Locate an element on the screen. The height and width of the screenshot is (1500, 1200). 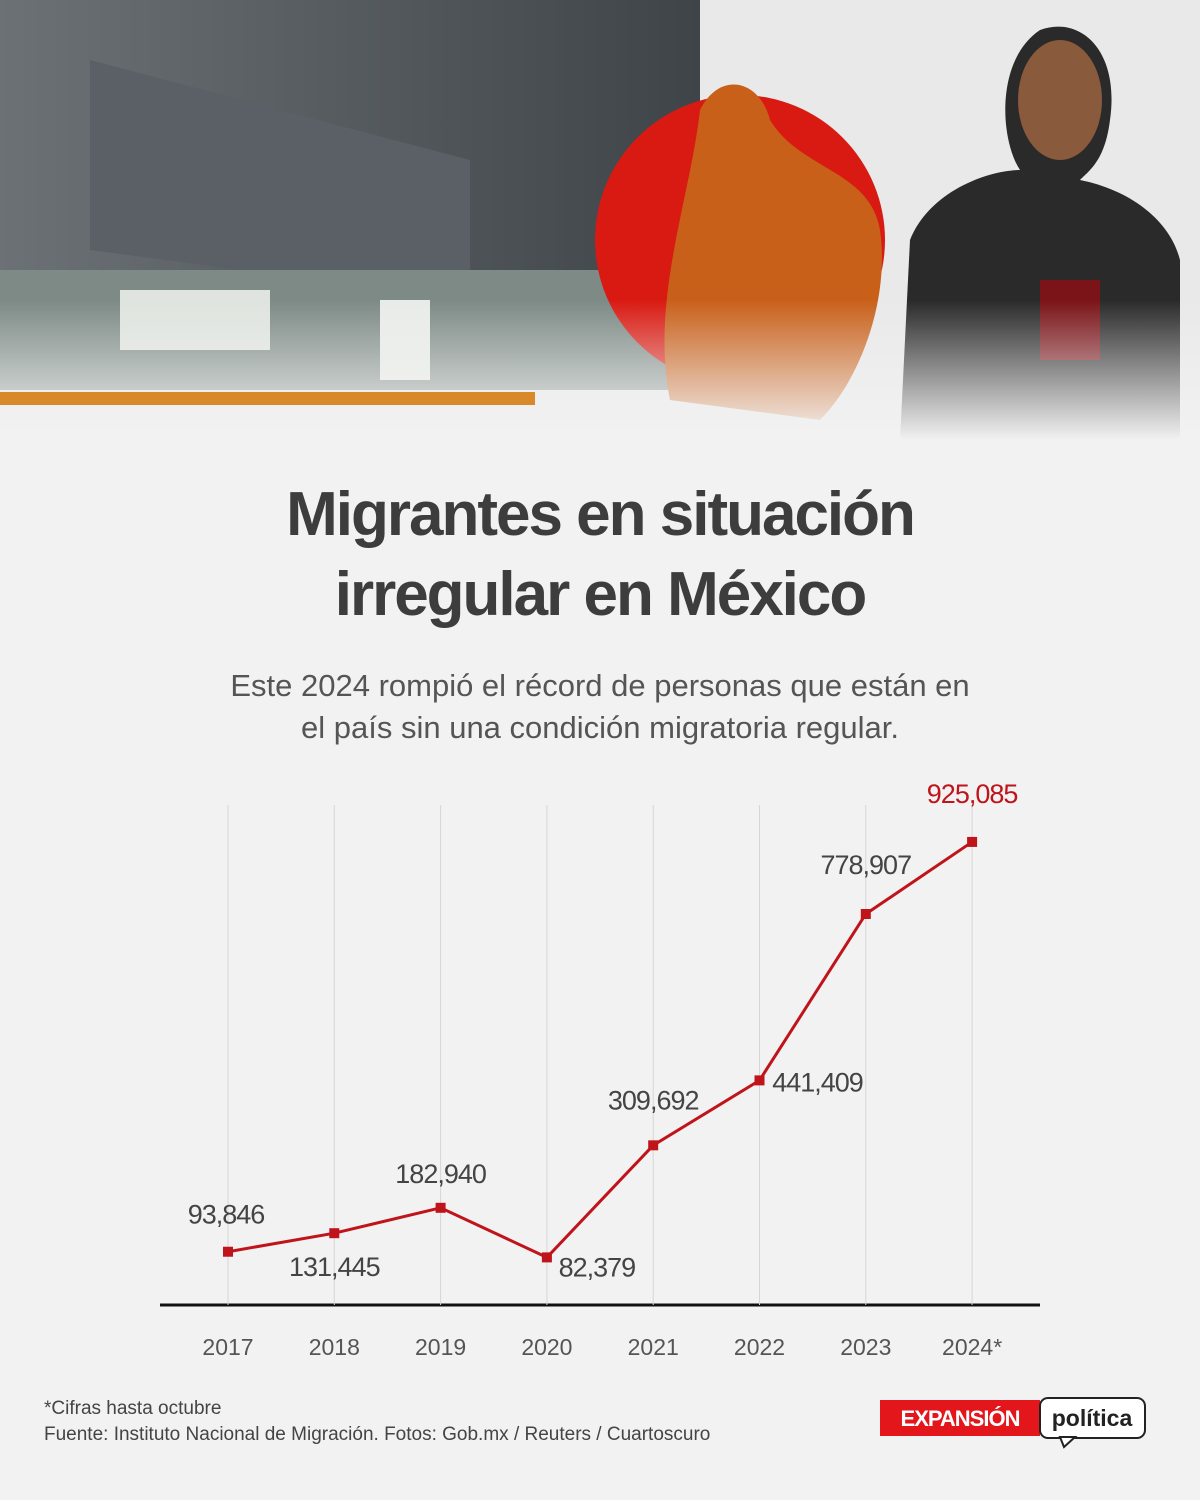
x-tick-label: 2017 is located at coordinates (227, 1347).